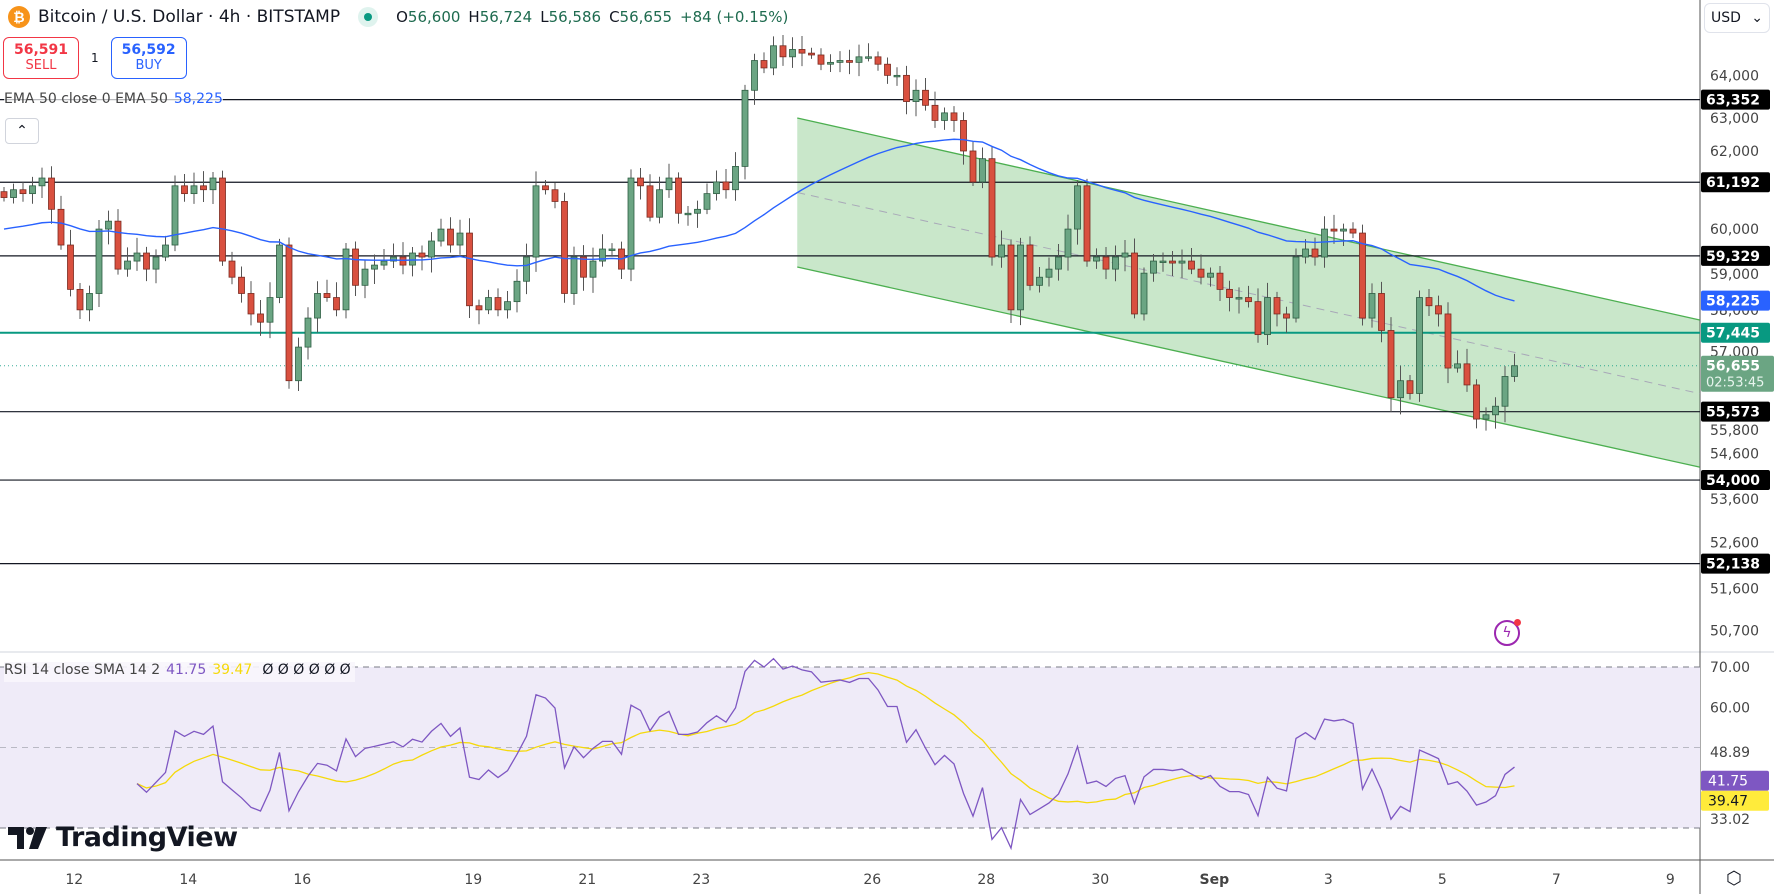 The height and width of the screenshot is (894, 1774). Describe the element at coordinates (189, 17) in the screenshot. I see `symbol-title: Bitcoin / U.S. Dollar · 4h · BITSTAMP` at that location.